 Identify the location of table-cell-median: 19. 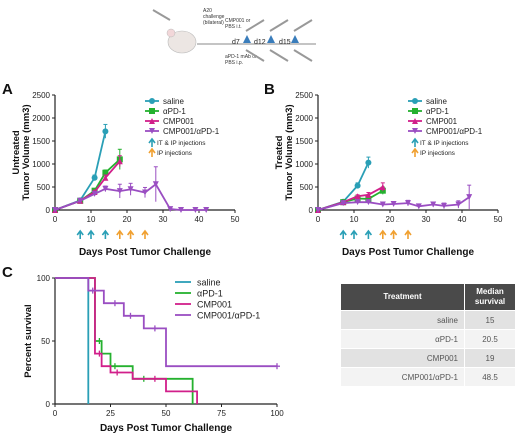
(490, 358).